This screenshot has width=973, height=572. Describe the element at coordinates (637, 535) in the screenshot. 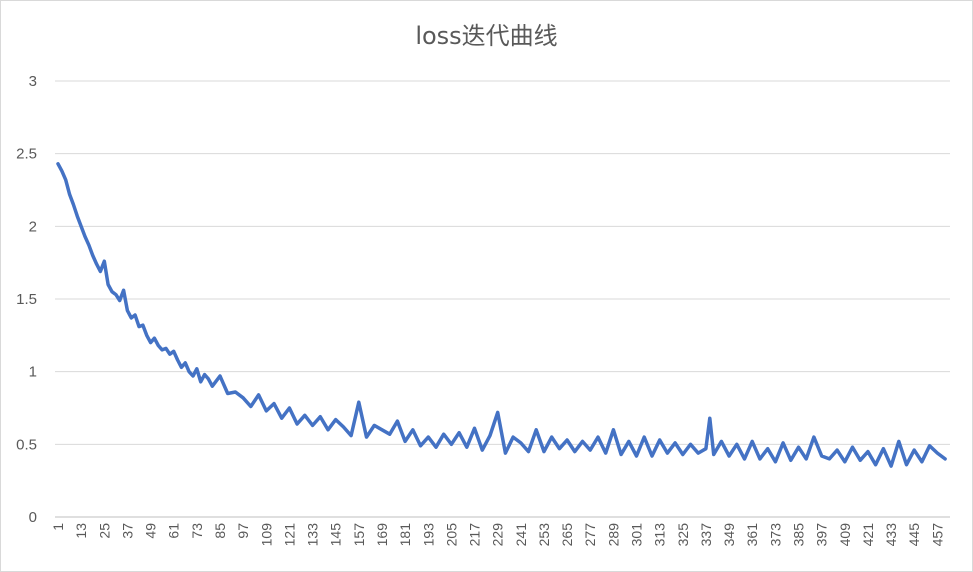

I see `x-tick-label: 301` at that location.